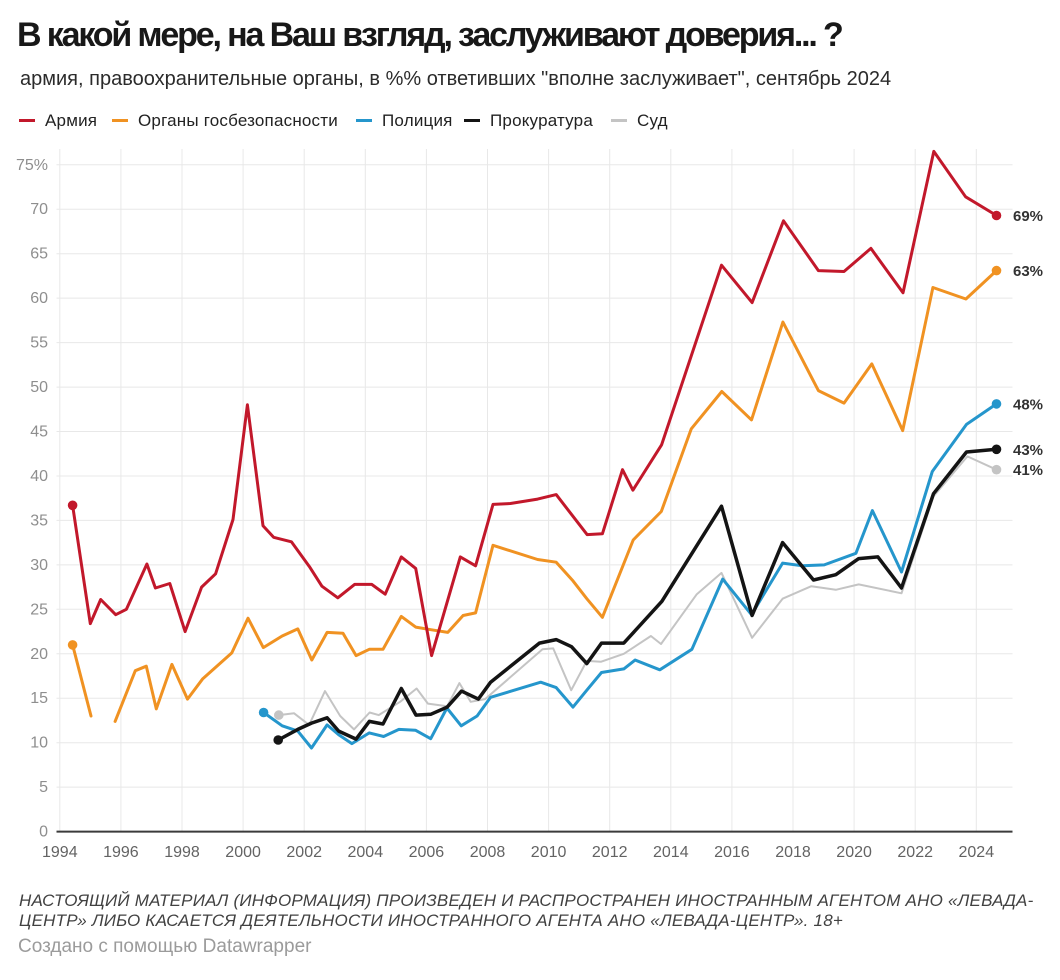 This screenshot has height=980, width=1060. I want to click on svg-text: 60, so click(39, 298).